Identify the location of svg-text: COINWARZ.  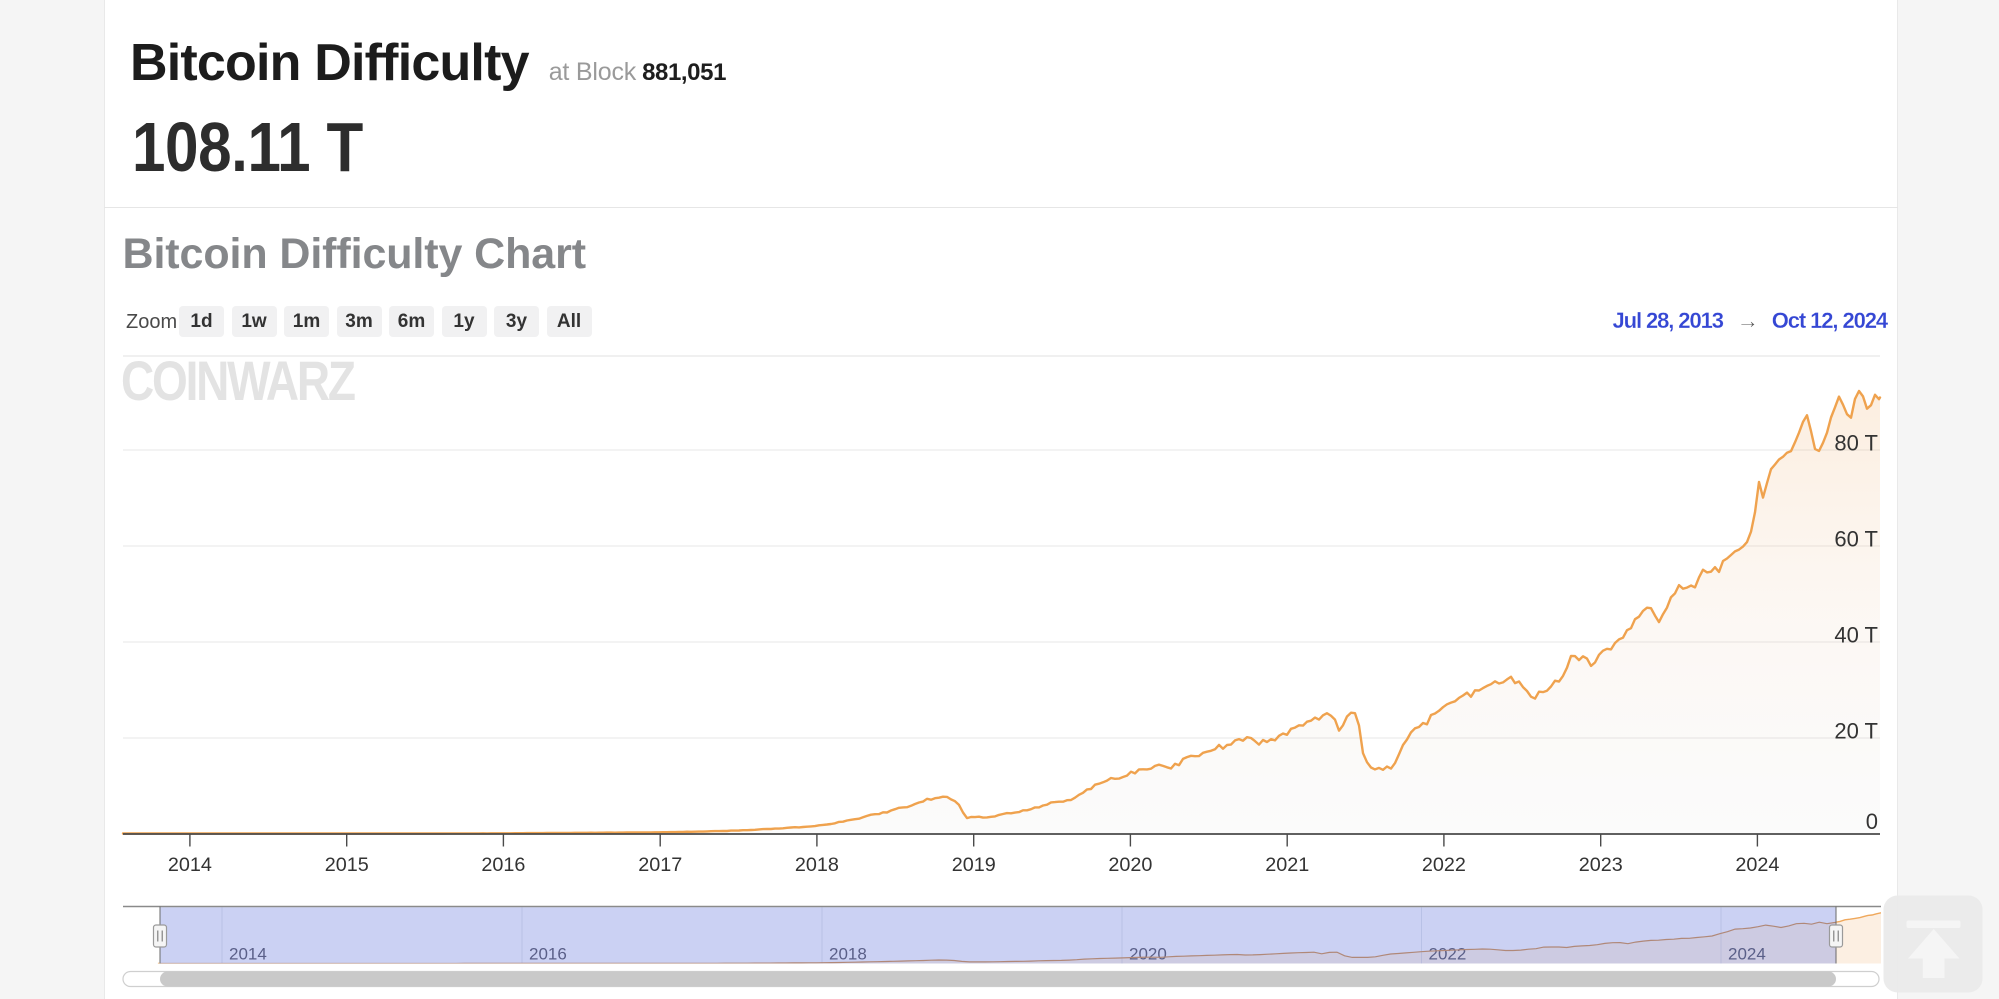
(238, 381).